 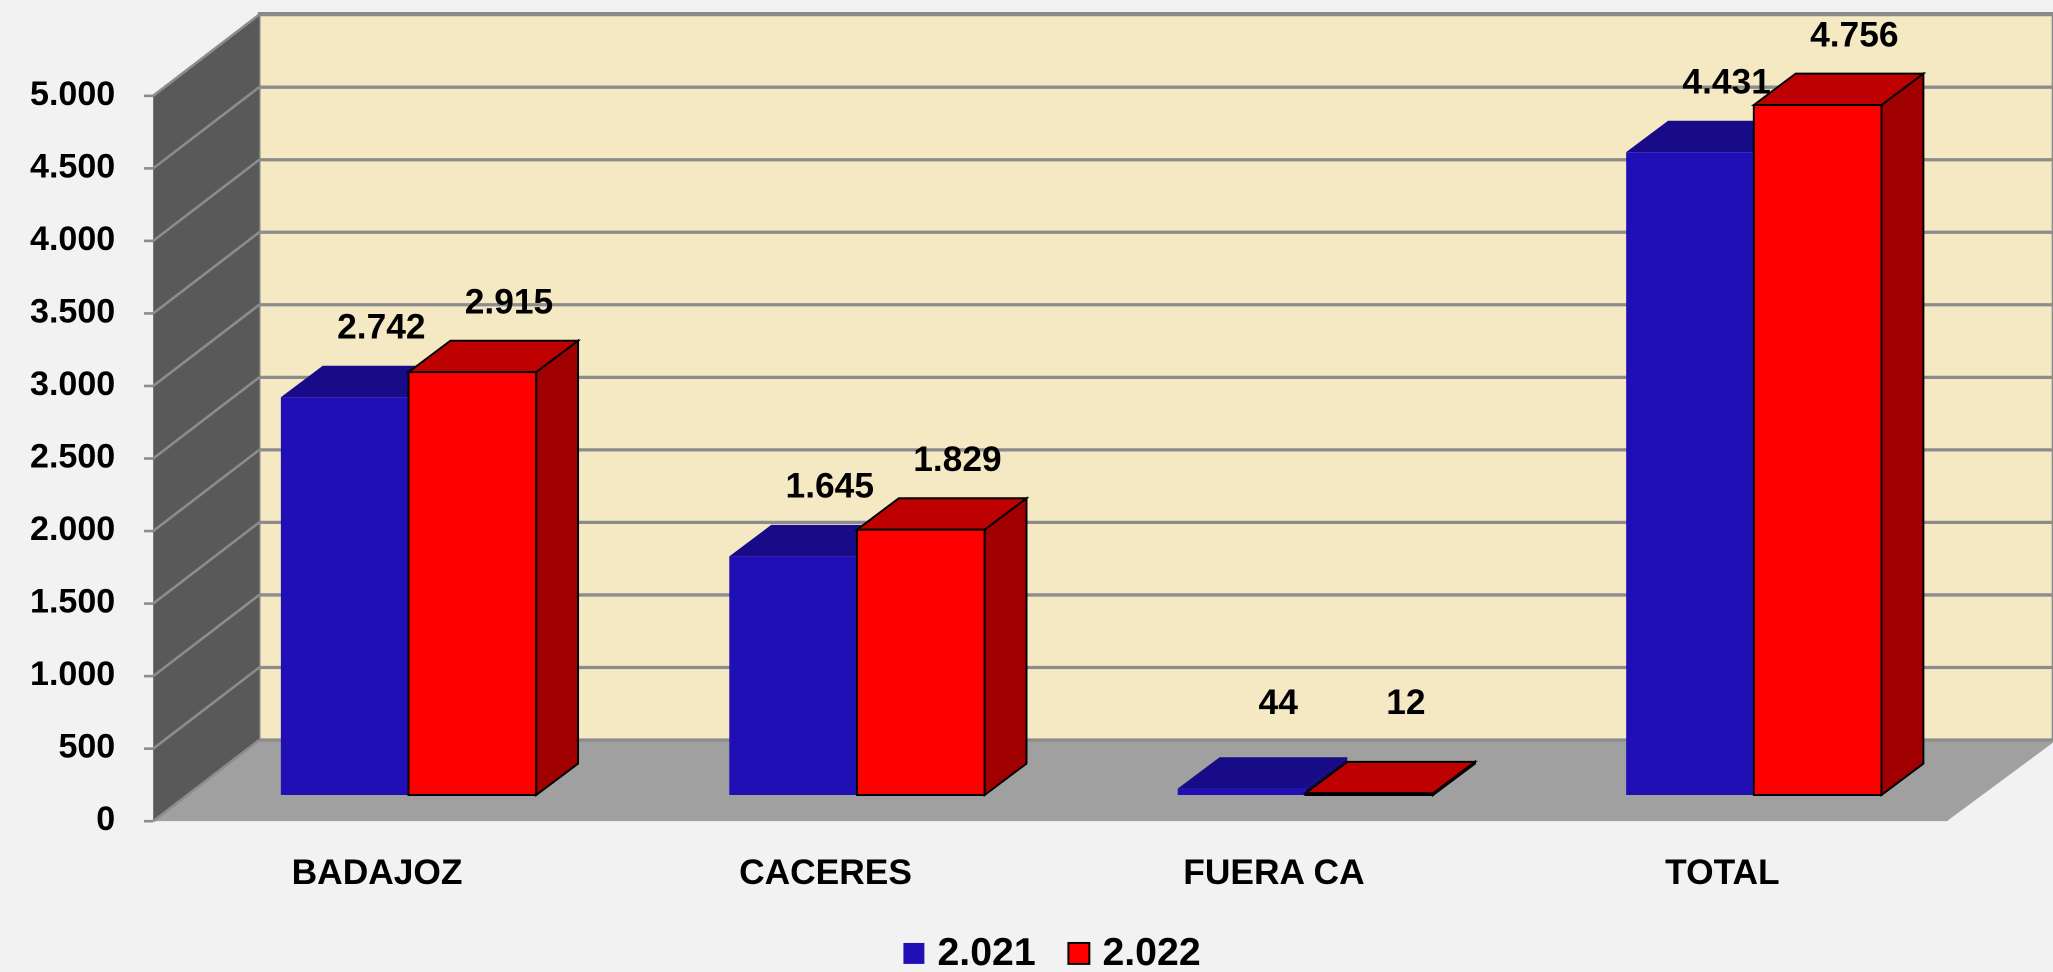 What do you see at coordinates (72, 311) in the screenshot?
I see `y-tick-label: 3.500` at bounding box center [72, 311].